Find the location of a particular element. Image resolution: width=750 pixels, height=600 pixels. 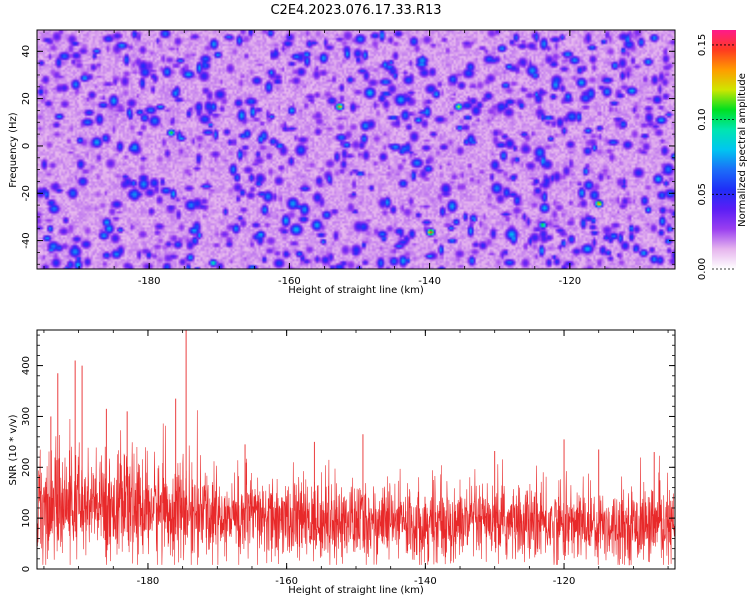

colorbar-tick-label: 0.15 is located at coordinates (702, 45).